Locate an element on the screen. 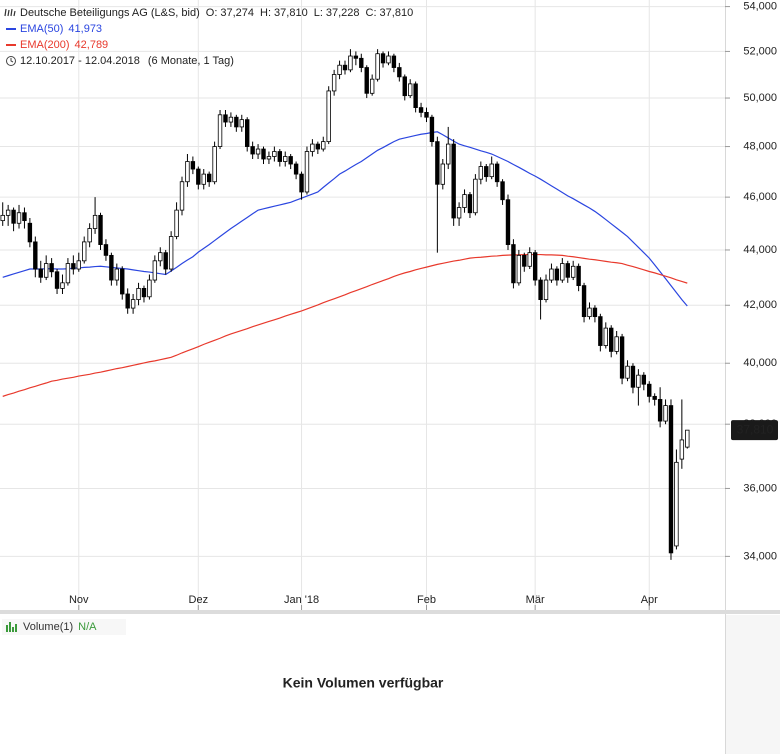 The image size is (780, 754). volume-message: Kein Volumen verfügbar is located at coordinates (363, 683).